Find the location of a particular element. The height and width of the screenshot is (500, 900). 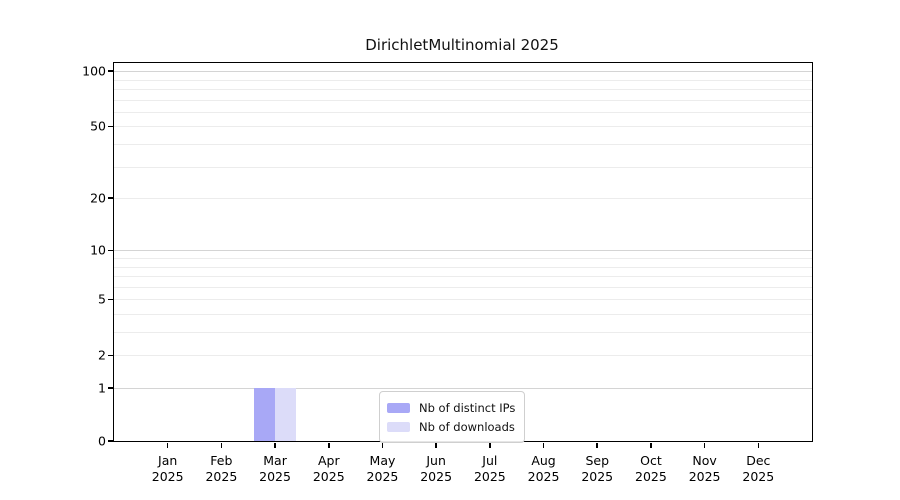

x-tick-label: Sep 2025 is located at coordinates (597, 468).